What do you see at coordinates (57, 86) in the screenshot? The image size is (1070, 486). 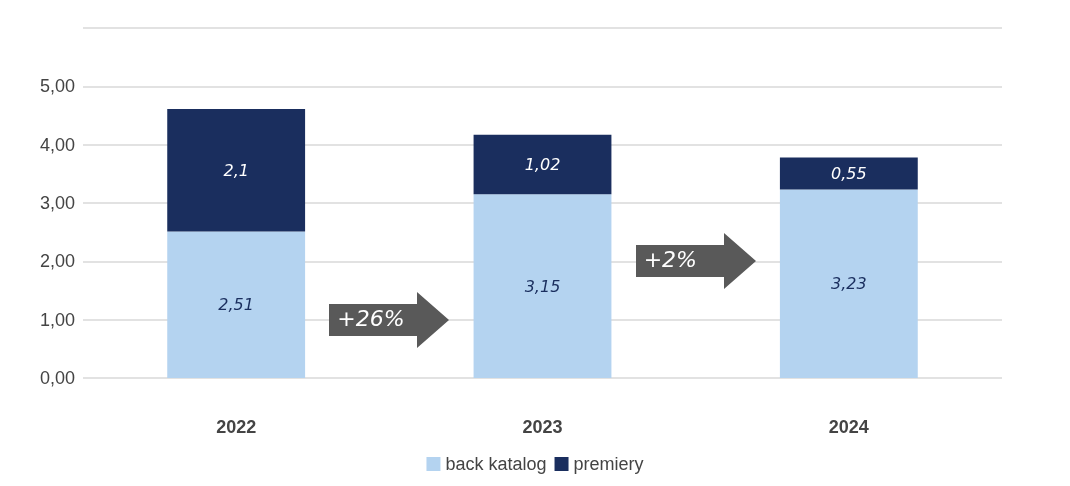 I see `y-tick-label: 5,00` at bounding box center [57, 86].